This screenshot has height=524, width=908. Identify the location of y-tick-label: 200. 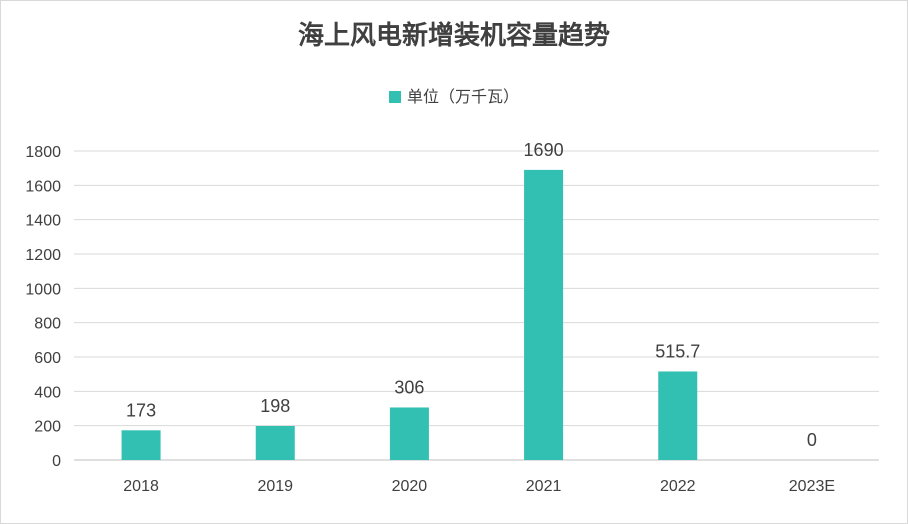
(47, 427).